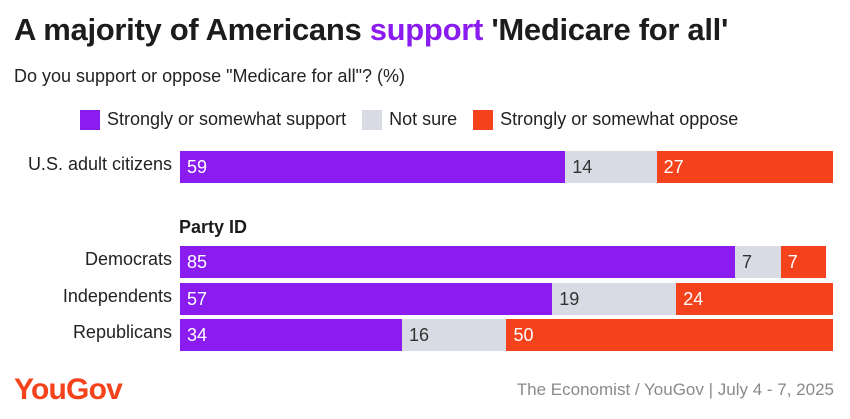  What do you see at coordinates (614, 299) in the screenshot?
I see `bar-segment-not-sure-independents: 19` at bounding box center [614, 299].